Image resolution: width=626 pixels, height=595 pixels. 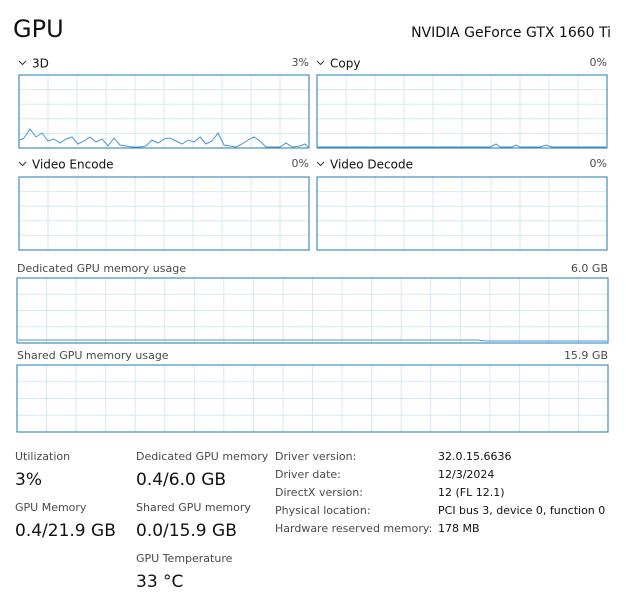 What do you see at coordinates (300, 62) in the screenshot?
I see `graph-value: 3%` at bounding box center [300, 62].